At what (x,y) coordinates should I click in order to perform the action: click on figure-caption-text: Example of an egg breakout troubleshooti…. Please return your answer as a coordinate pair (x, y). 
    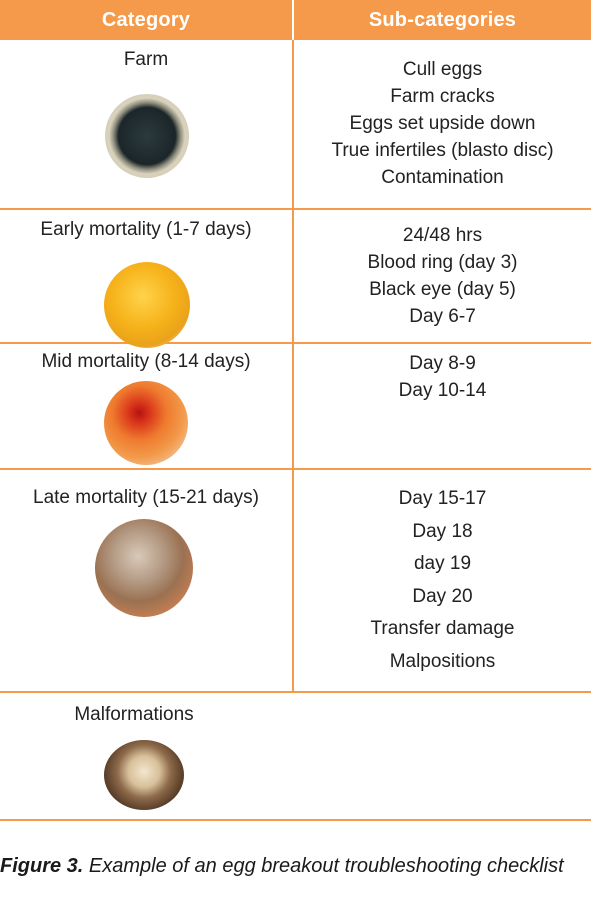
    Looking at the image, I should click on (326, 866).